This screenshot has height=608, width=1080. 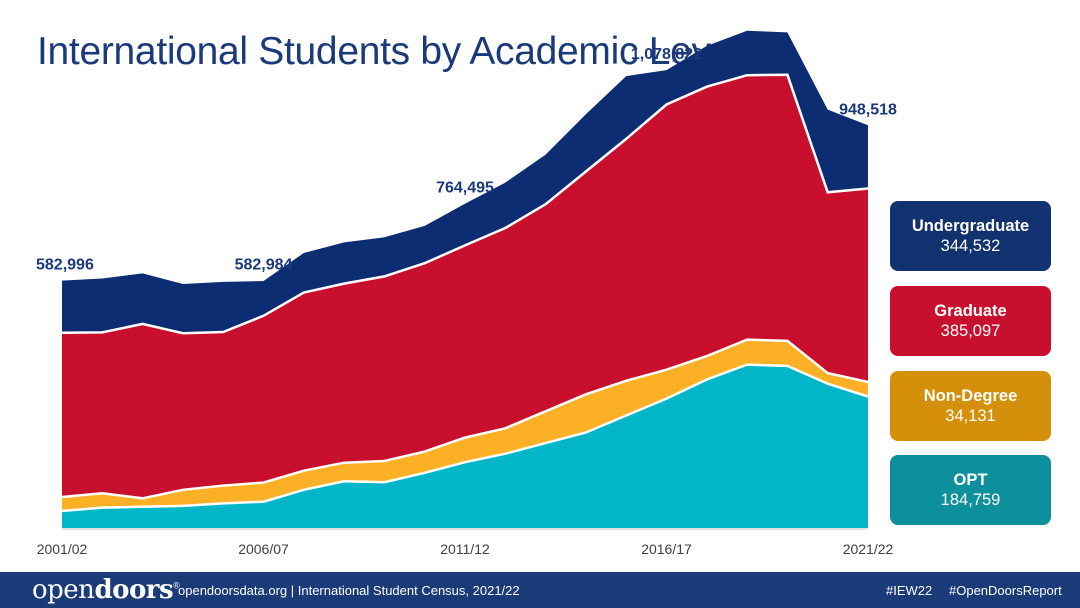 I want to click on x-tick-label: 2021/22, so click(x=868, y=549).